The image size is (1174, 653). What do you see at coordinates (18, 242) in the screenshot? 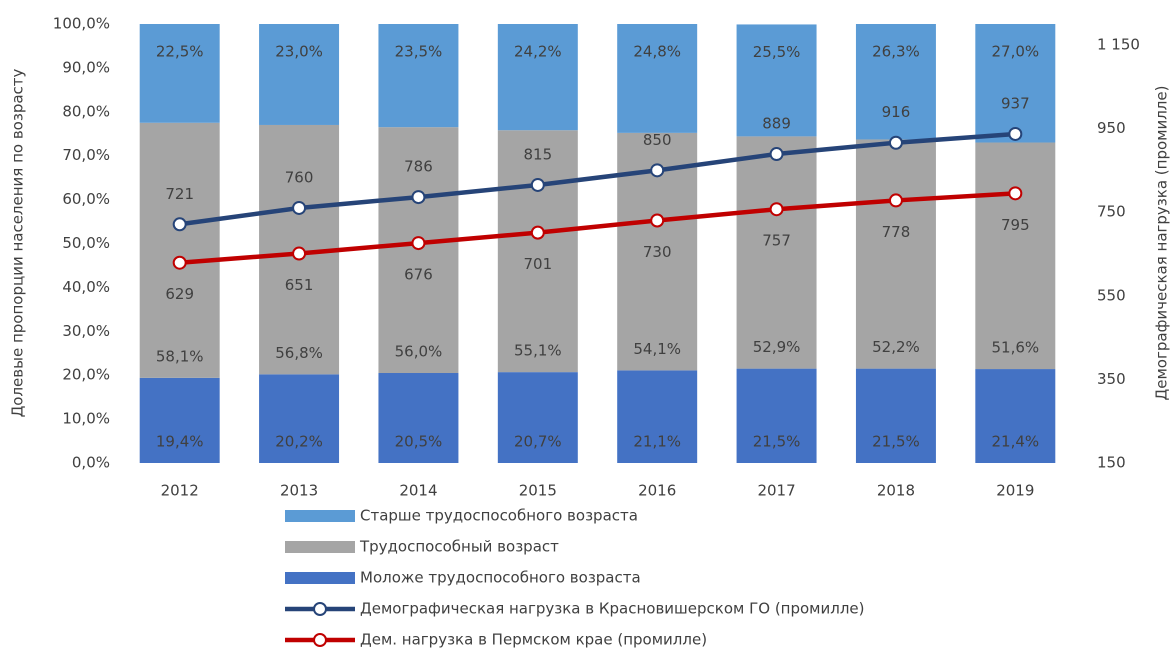
I see `y-axis-title: Долевые пропорции населения по возрасту` at bounding box center [18, 242].